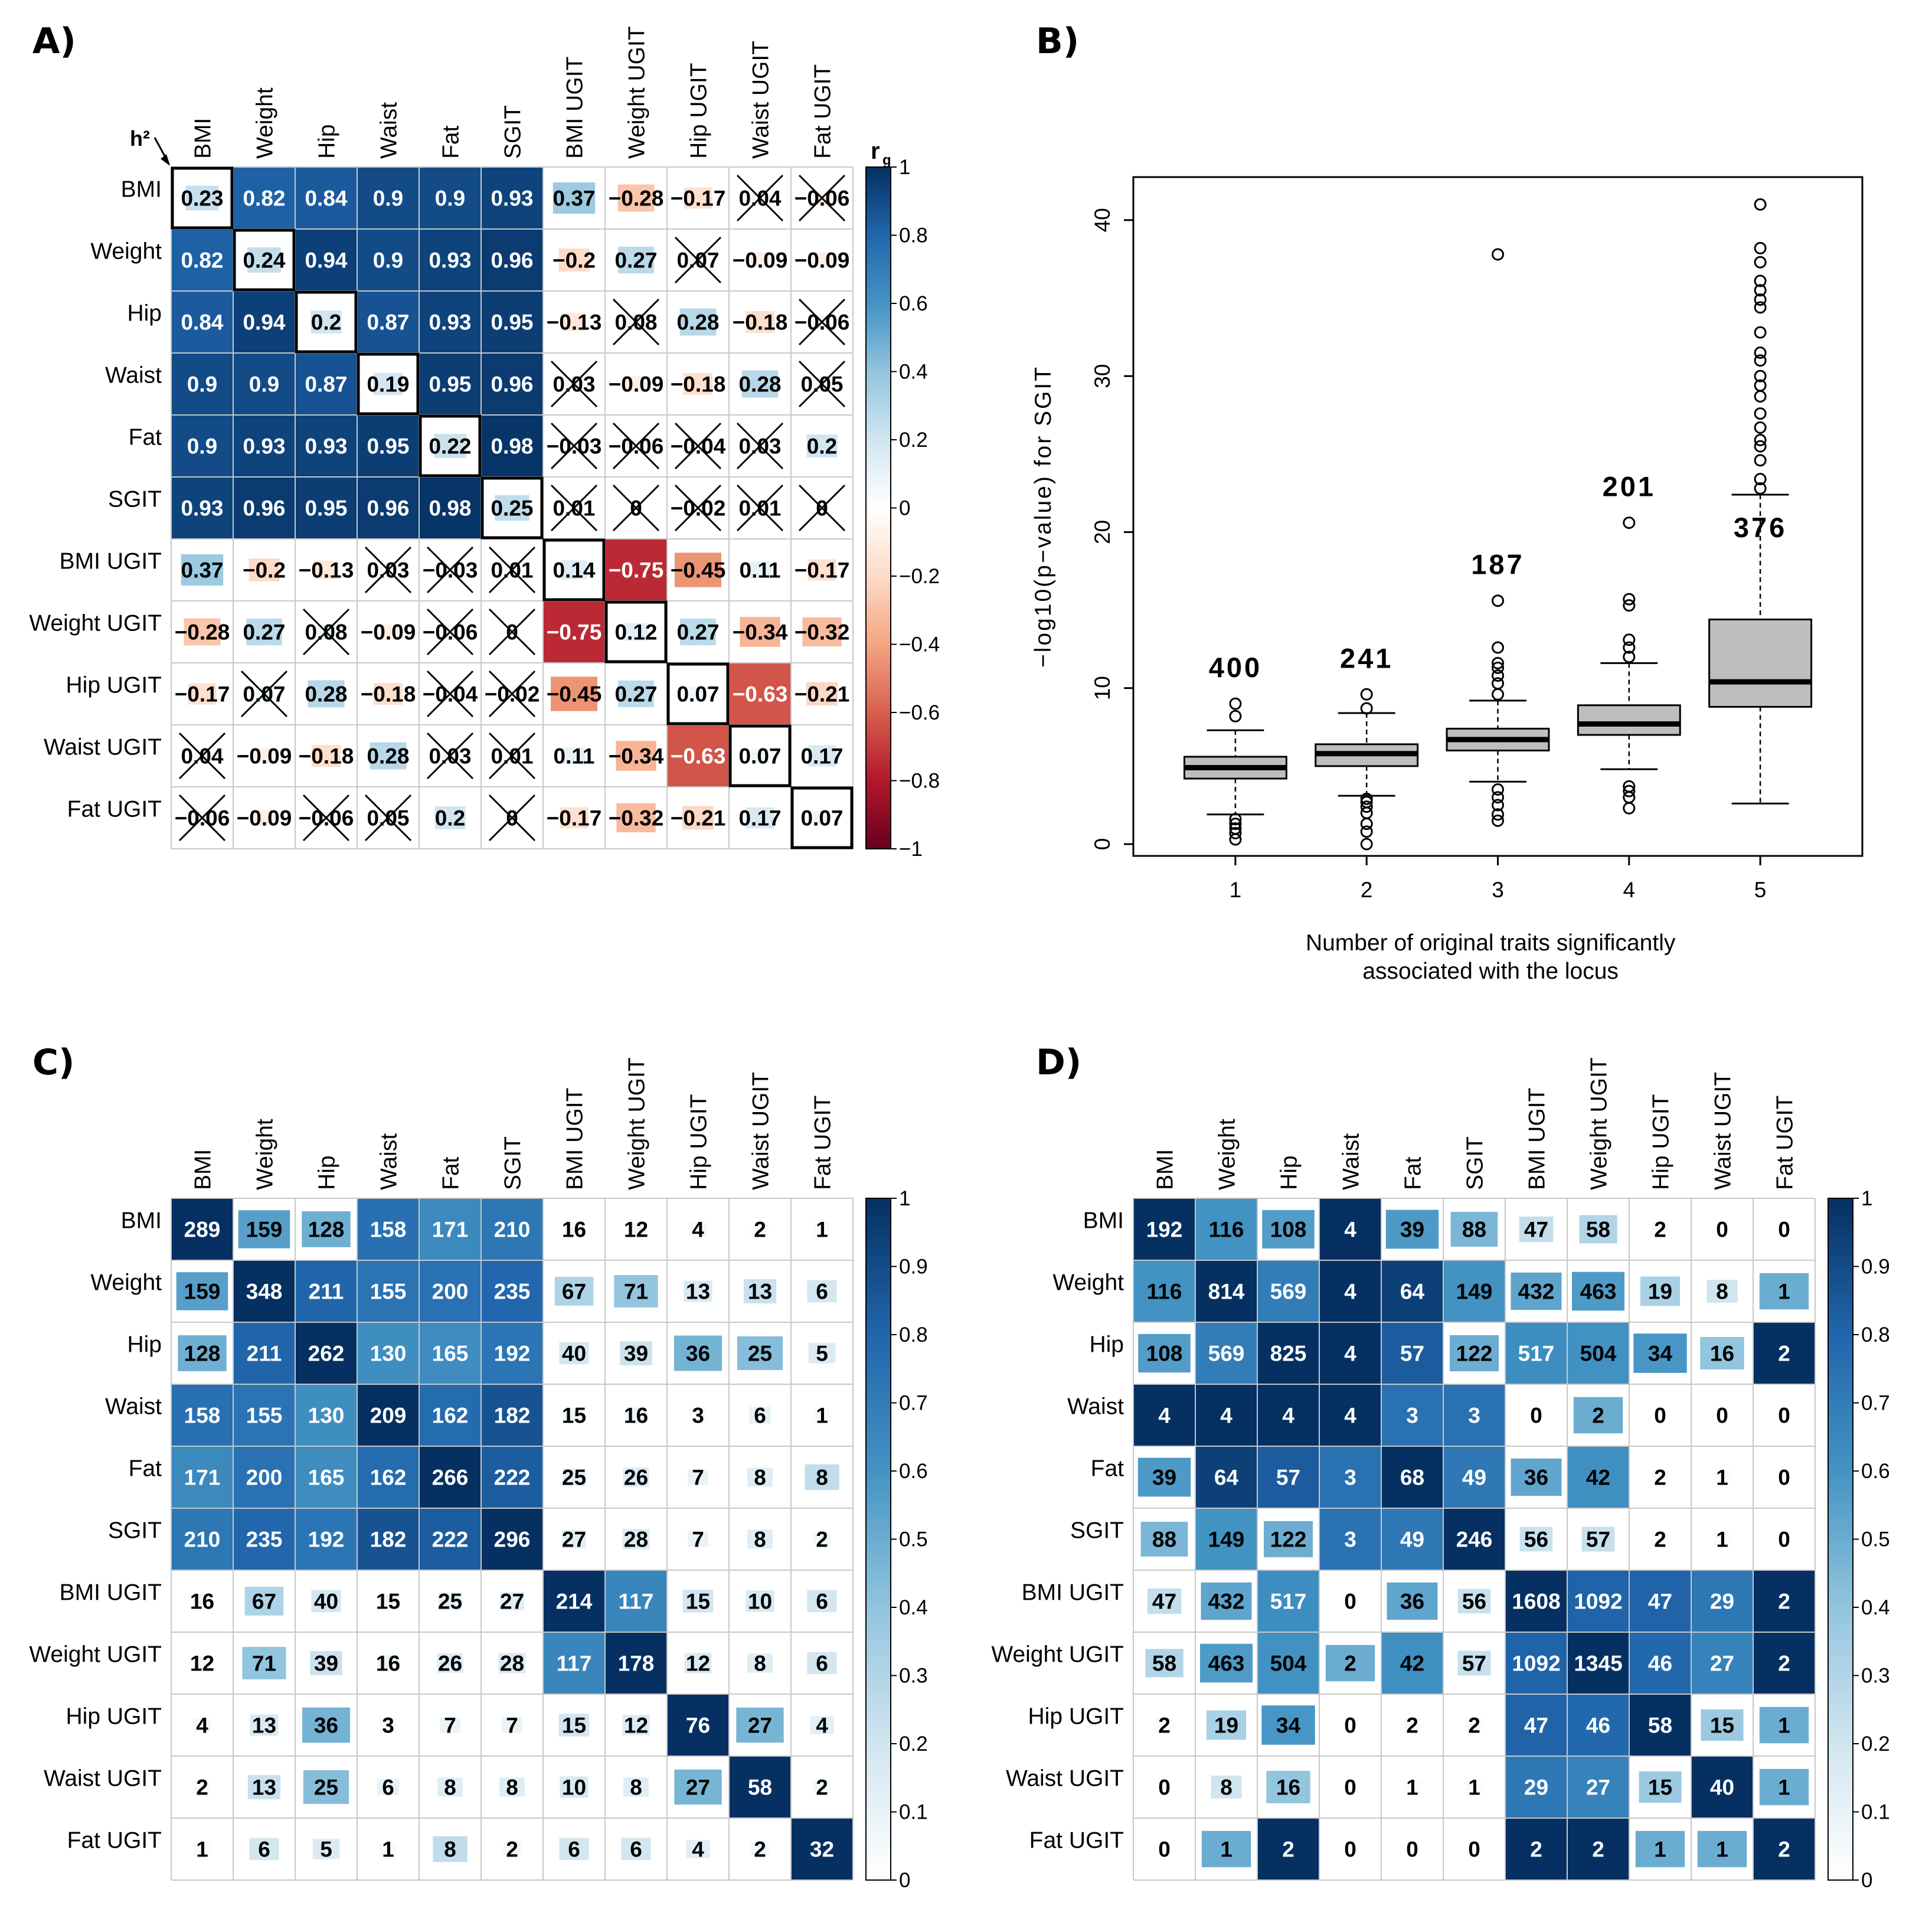 The image size is (1919, 1932). What do you see at coordinates (697, 632) in the screenshot?
I see `cell-value-label: 0.27` at bounding box center [697, 632].